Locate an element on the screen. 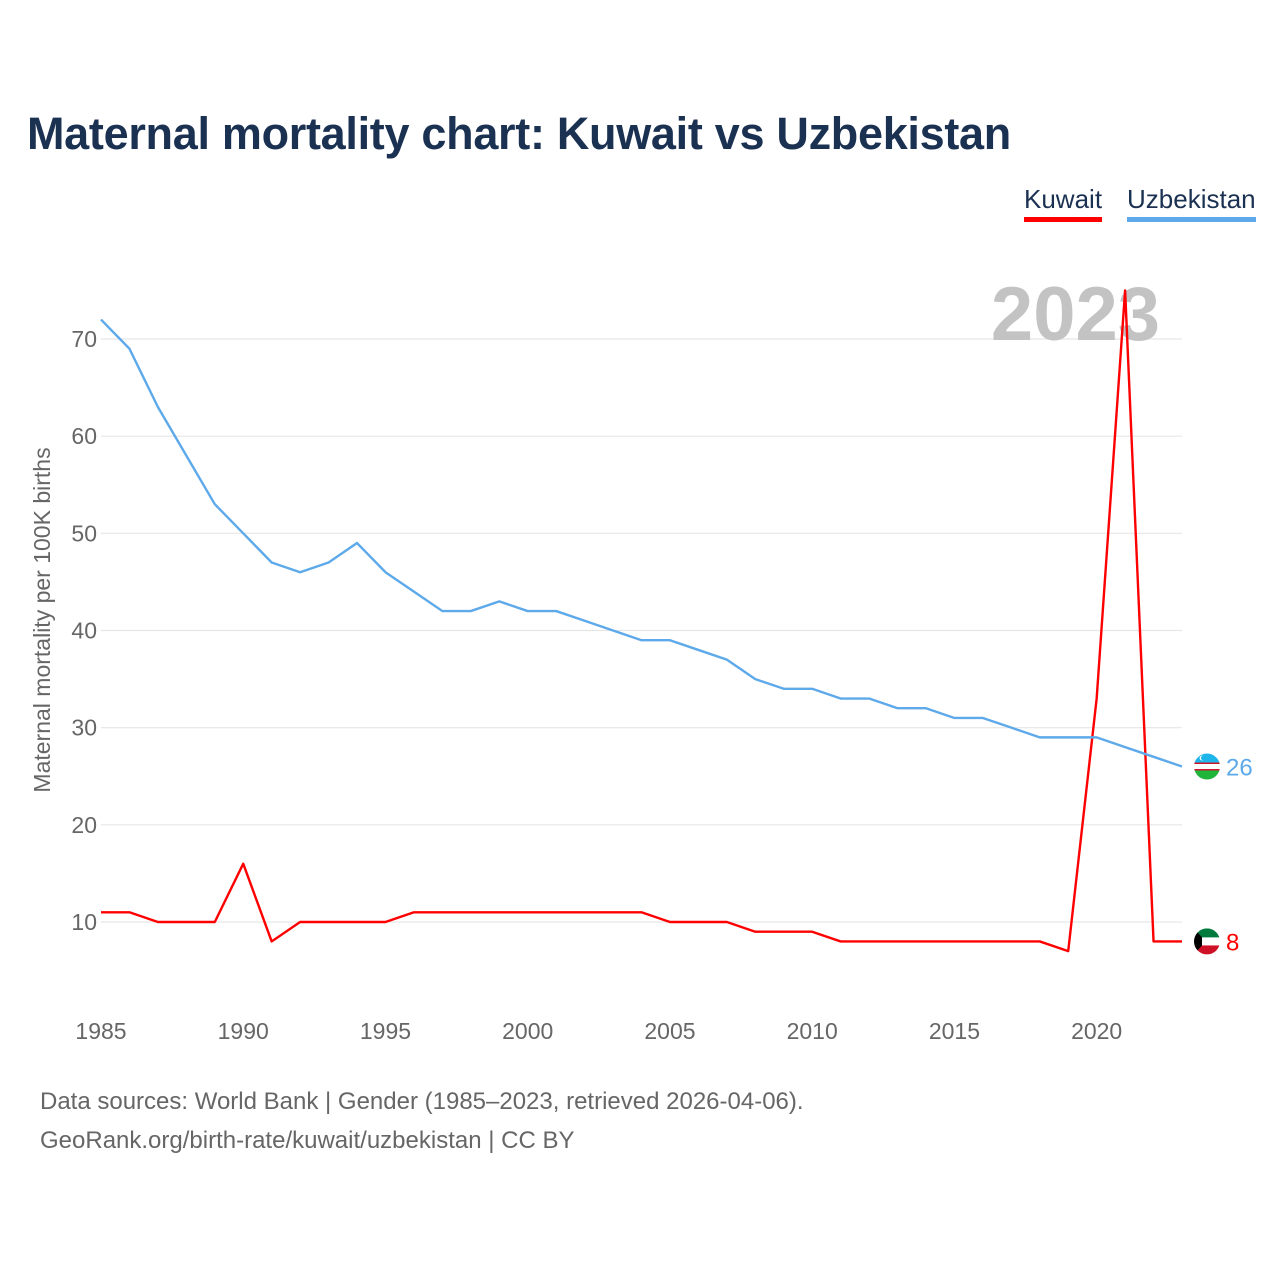  x-tick-label: 2000 is located at coordinates (527, 1031).